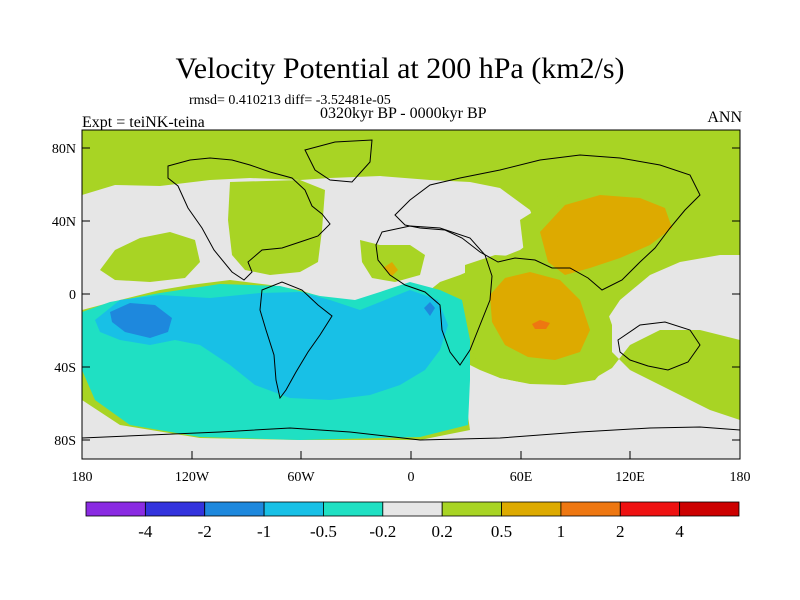  I want to click on colorbar-label: -2, so click(205, 531).